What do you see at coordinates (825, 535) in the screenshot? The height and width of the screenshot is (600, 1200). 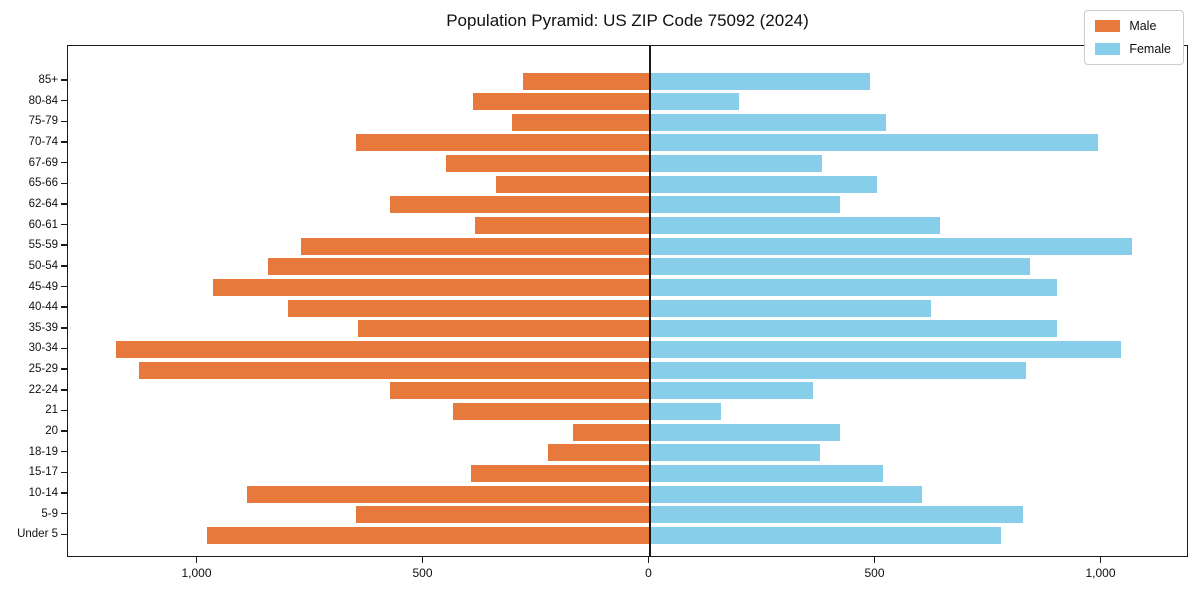 I see `bar-female-Under 5` at bounding box center [825, 535].